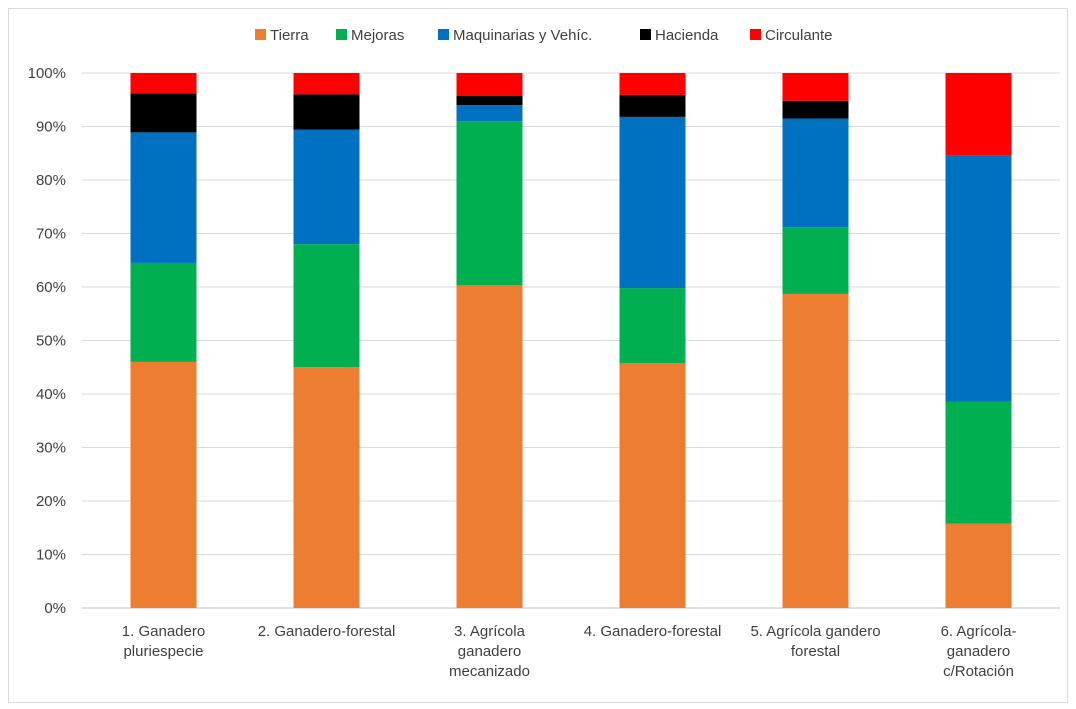  Describe the element at coordinates (815, 631) in the screenshot. I see `x-tick-label-line: 5. Agrícola gandero` at that location.